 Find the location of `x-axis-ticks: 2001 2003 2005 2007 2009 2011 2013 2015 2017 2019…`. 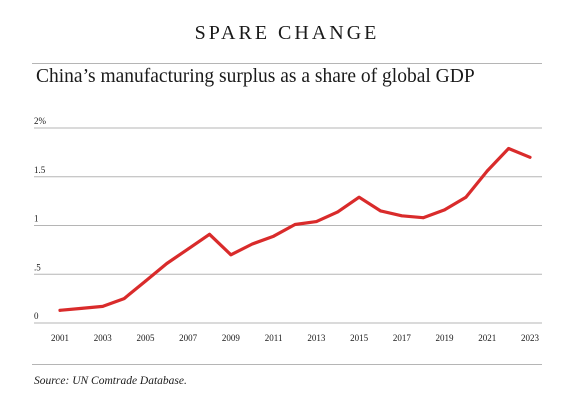

x-axis-ticks: 2001 2003 2005 2007 2009 2011 2013 2015 2017 2019… is located at coordinates (295, 338).